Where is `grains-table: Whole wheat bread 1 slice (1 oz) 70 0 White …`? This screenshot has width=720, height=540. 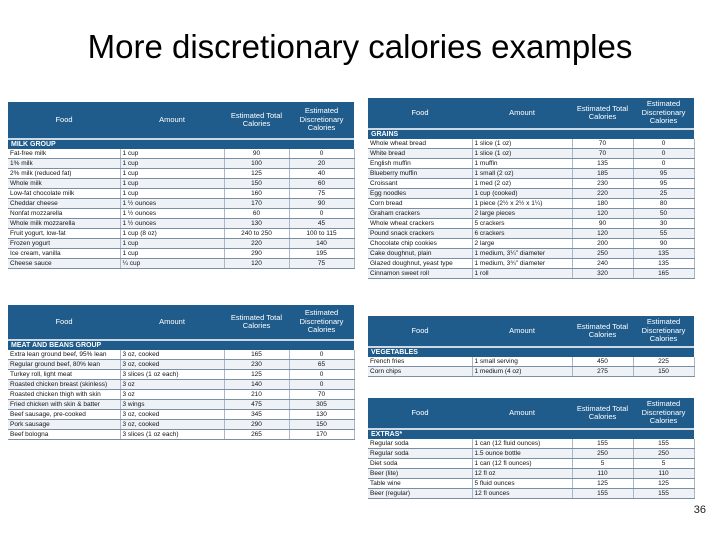
grains-table: Whole wheat bread 1 slice (1 oz) 70 0 White … is located at coordinates (531, 209).